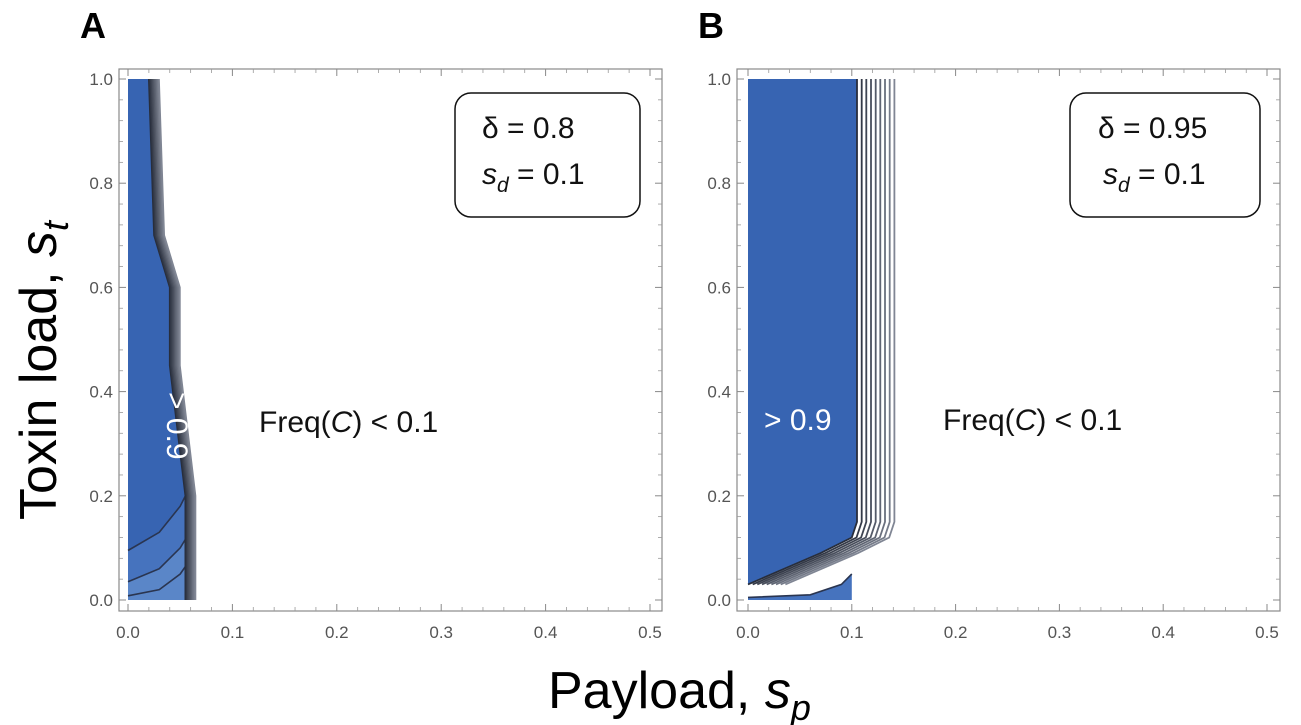 The height and width of the screenshot is (725, 1301). What do you see at coordinates (43, 369) in the screenshot?
I see `y-axis-title: Toxin load, st` at bounding box center [43, 369].